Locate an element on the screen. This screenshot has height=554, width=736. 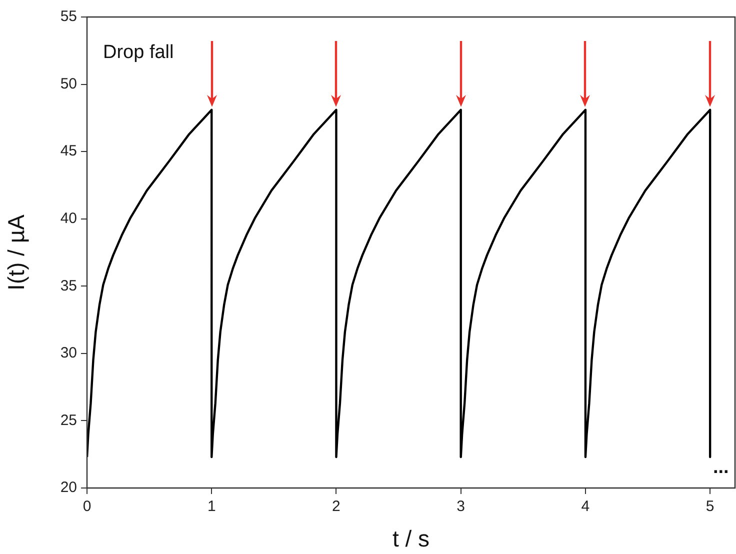
annotation: Drop fall is located at coordinates (138, 53).